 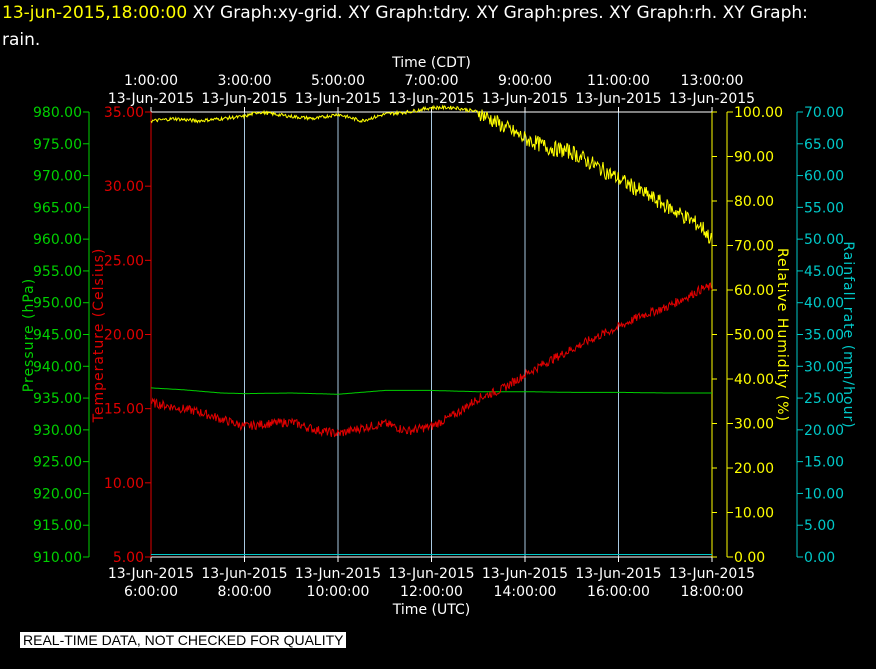 What do you see at coordinates (754, 380) in the screenshot?
I see `humidity-tick-label: 40.00` at bounding box center [754, 380].